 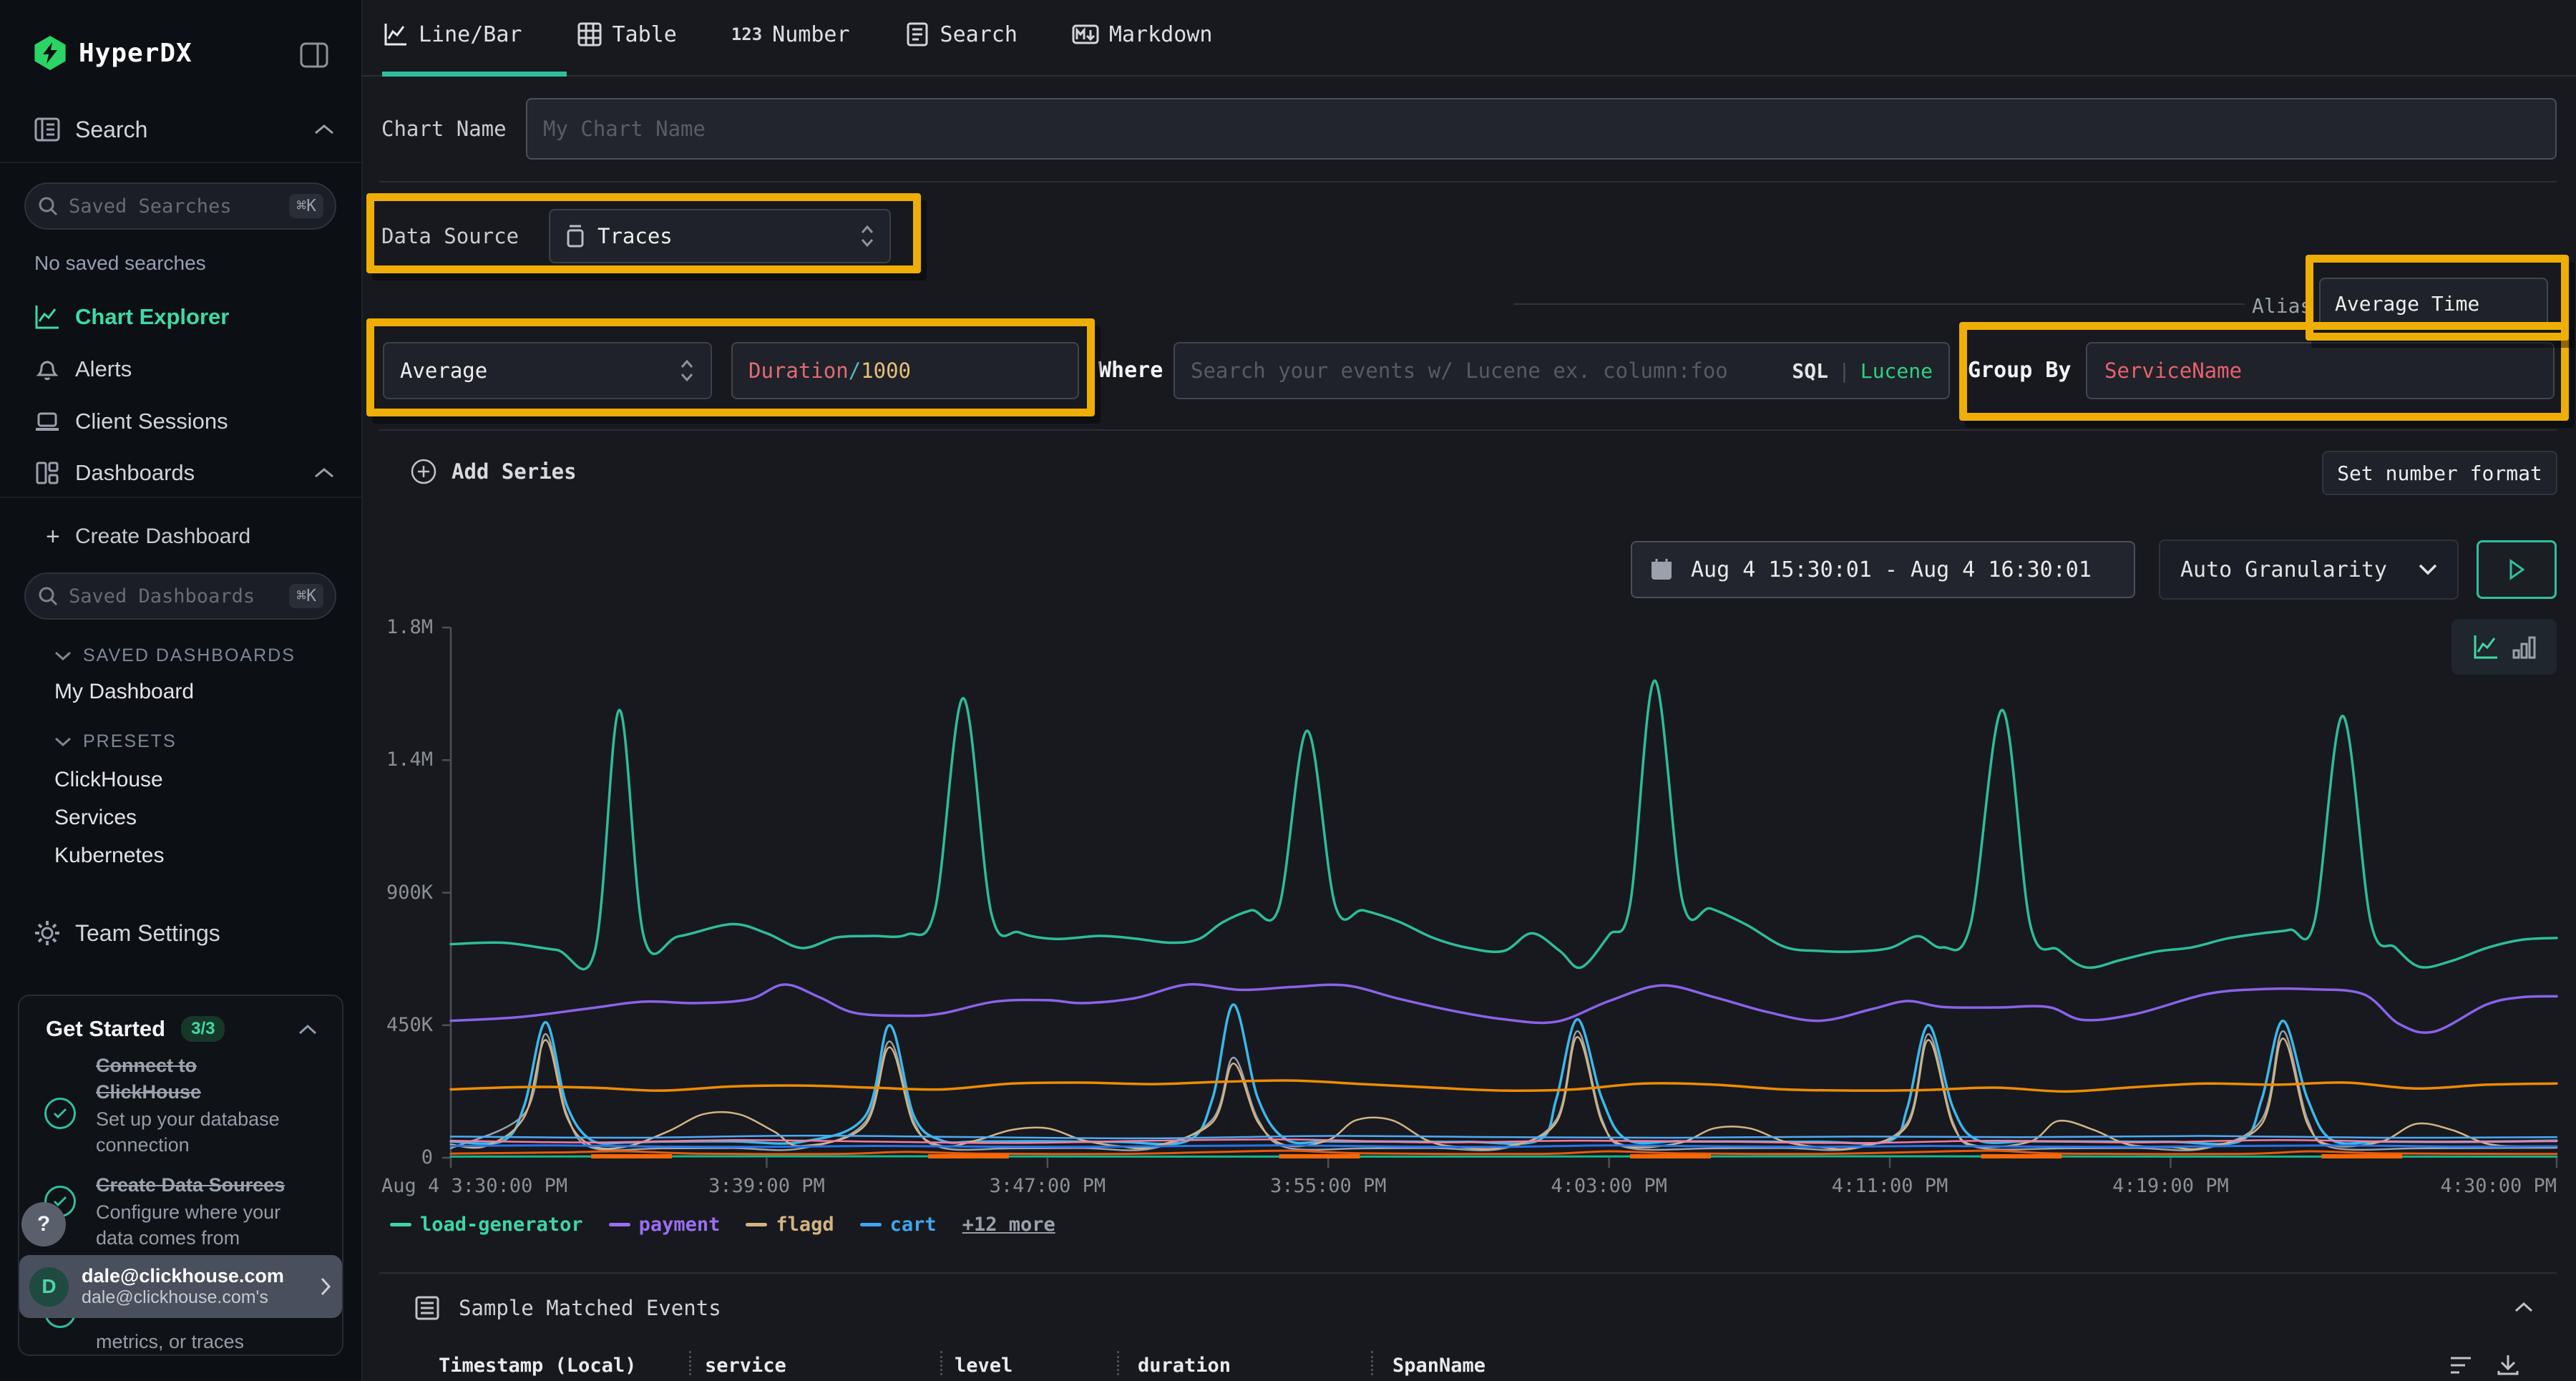 I want to click on expression-input: Duration/1000, so click(x=905, y=370).